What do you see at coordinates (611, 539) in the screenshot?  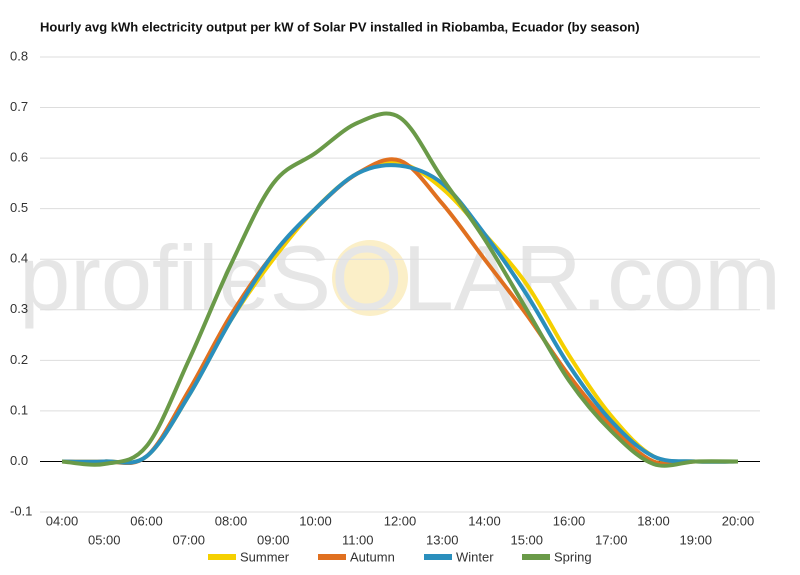 I see `x-tick-label: 17:00` at bounding box center [611, 539].